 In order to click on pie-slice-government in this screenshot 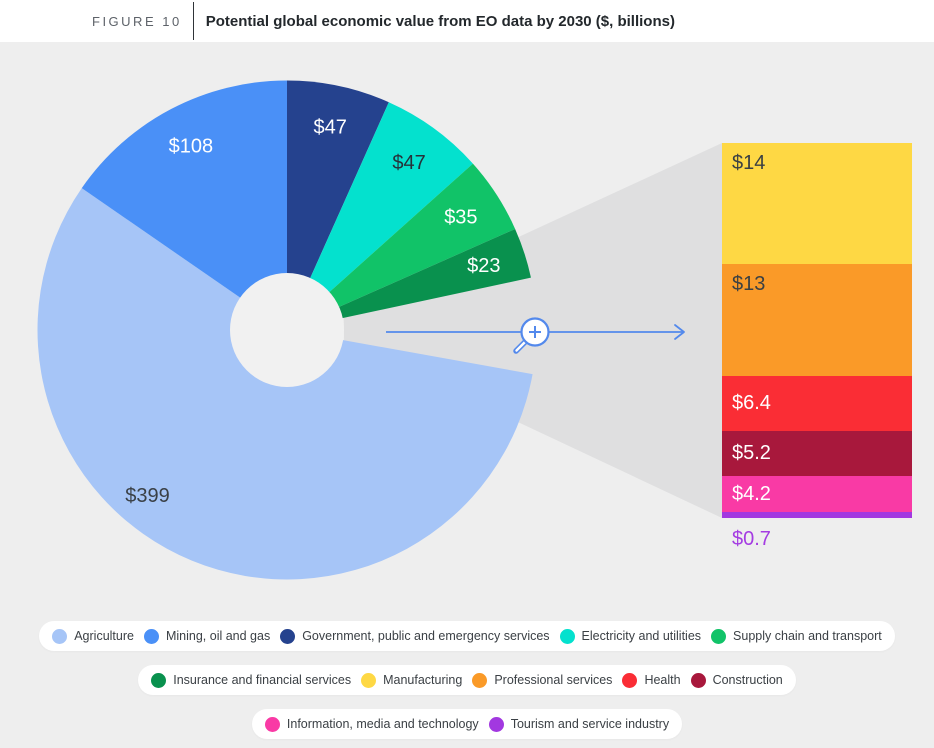, I will do `click(338, 205)`.